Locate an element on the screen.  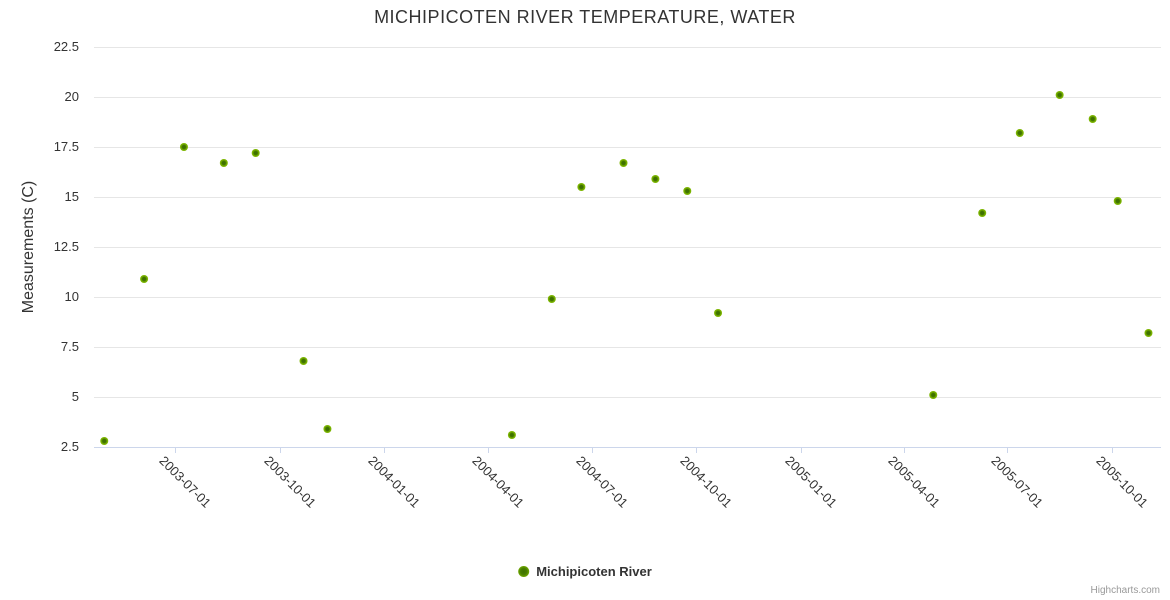
y-axis-tick-label: 12.5 is located at coordinates (66, 246).